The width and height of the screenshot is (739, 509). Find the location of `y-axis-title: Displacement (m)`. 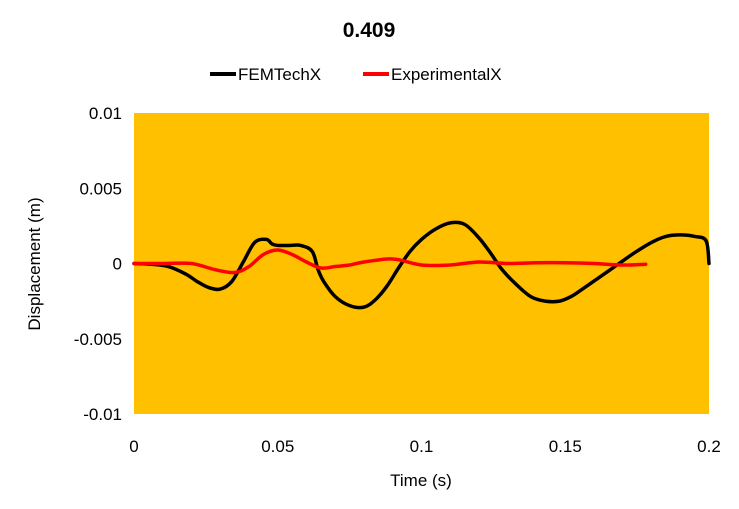

y-axis-title: Displacement (m) is located at coordinates (34, 263).